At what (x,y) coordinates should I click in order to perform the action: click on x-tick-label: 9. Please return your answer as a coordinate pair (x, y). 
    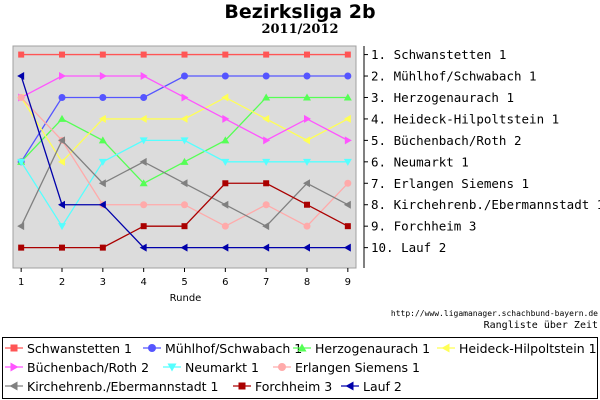
    Looking at the image, I should click on (348, 282).